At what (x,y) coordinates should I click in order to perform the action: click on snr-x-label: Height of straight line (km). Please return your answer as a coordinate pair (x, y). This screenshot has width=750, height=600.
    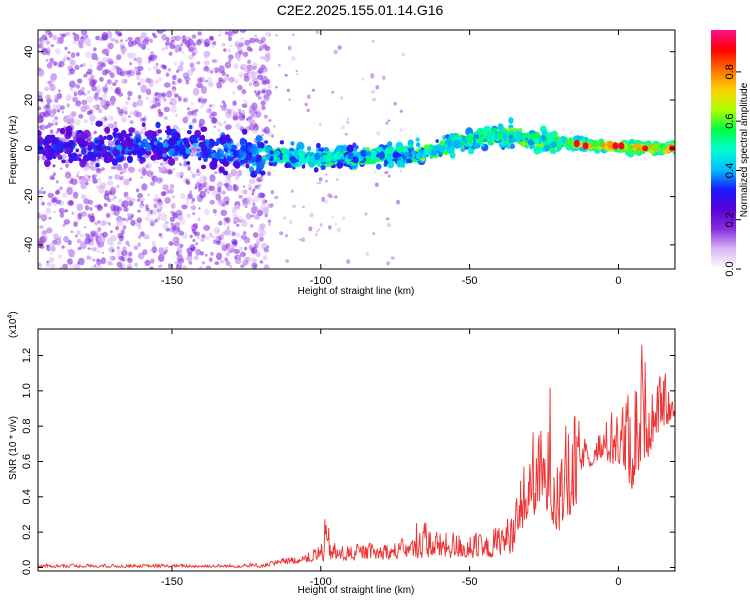
    Looking at the image, I should click on (356, 590).